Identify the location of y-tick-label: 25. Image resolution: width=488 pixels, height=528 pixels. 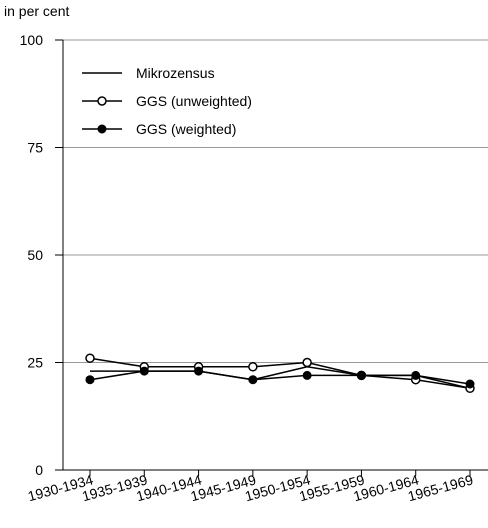
(35, 363).